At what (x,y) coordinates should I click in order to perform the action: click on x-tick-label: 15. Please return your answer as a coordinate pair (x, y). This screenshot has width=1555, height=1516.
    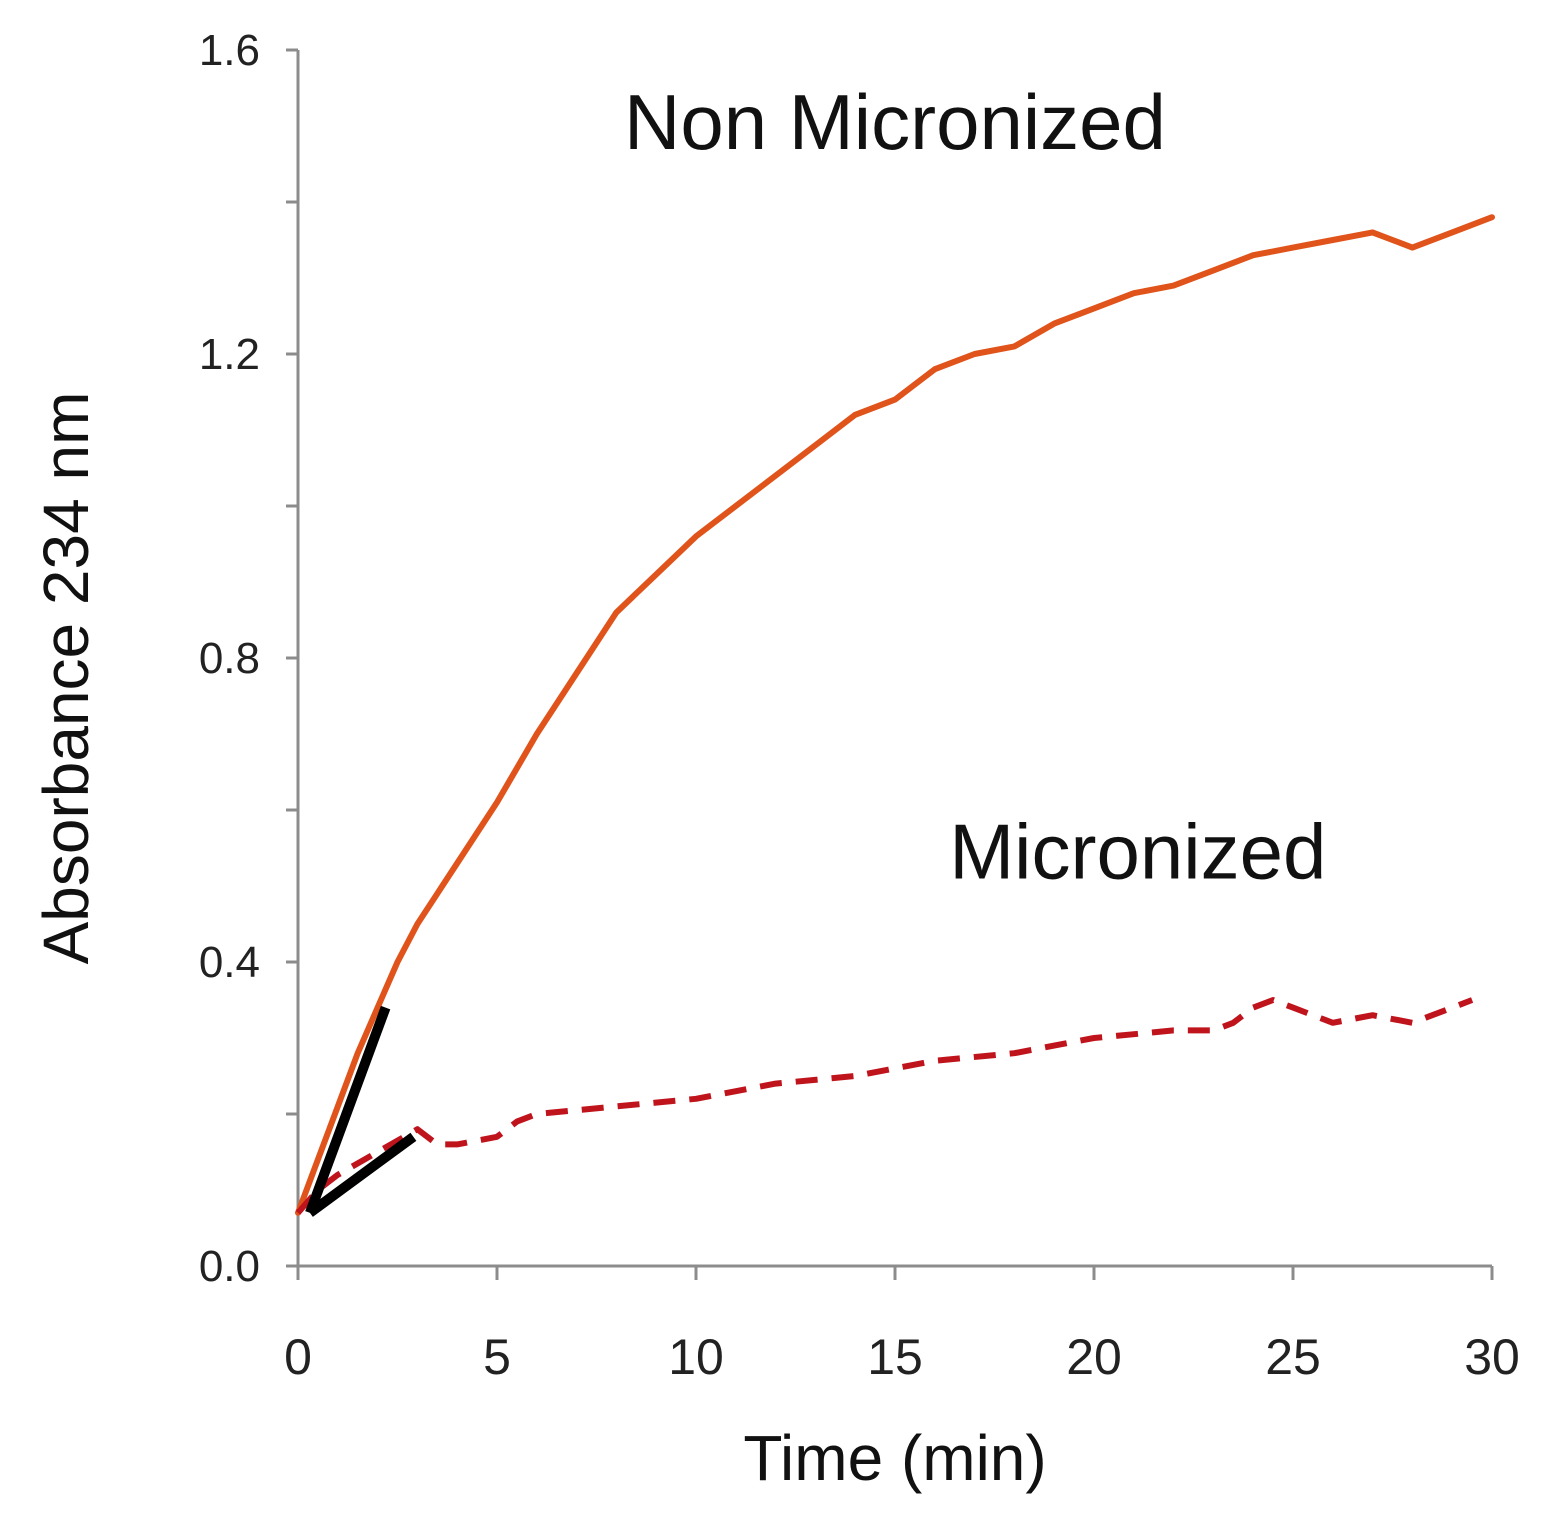
    Looking at the image, I should click on (895, 1357).